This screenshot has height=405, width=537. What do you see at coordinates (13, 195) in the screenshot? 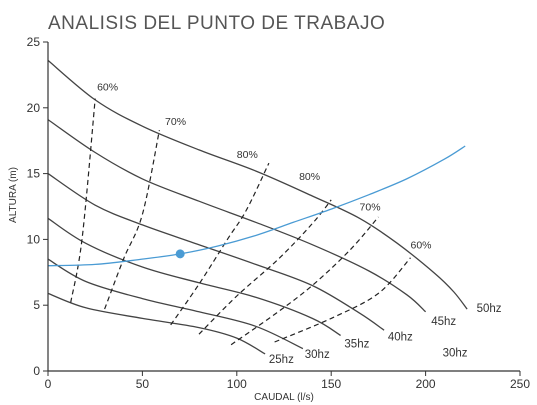
I see `y-axis-label: ALTURA (m)` at bounding box center [13, 195].